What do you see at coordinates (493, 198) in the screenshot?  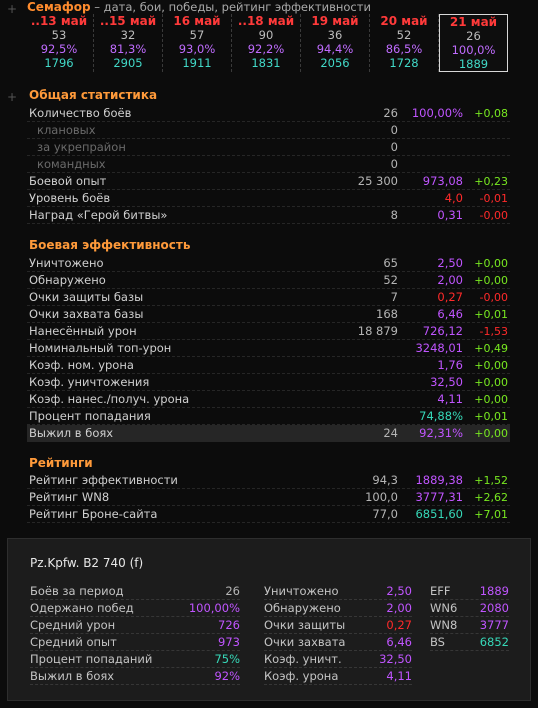 I see `stat-delta: -0,01` at bounding box center [493, 198].